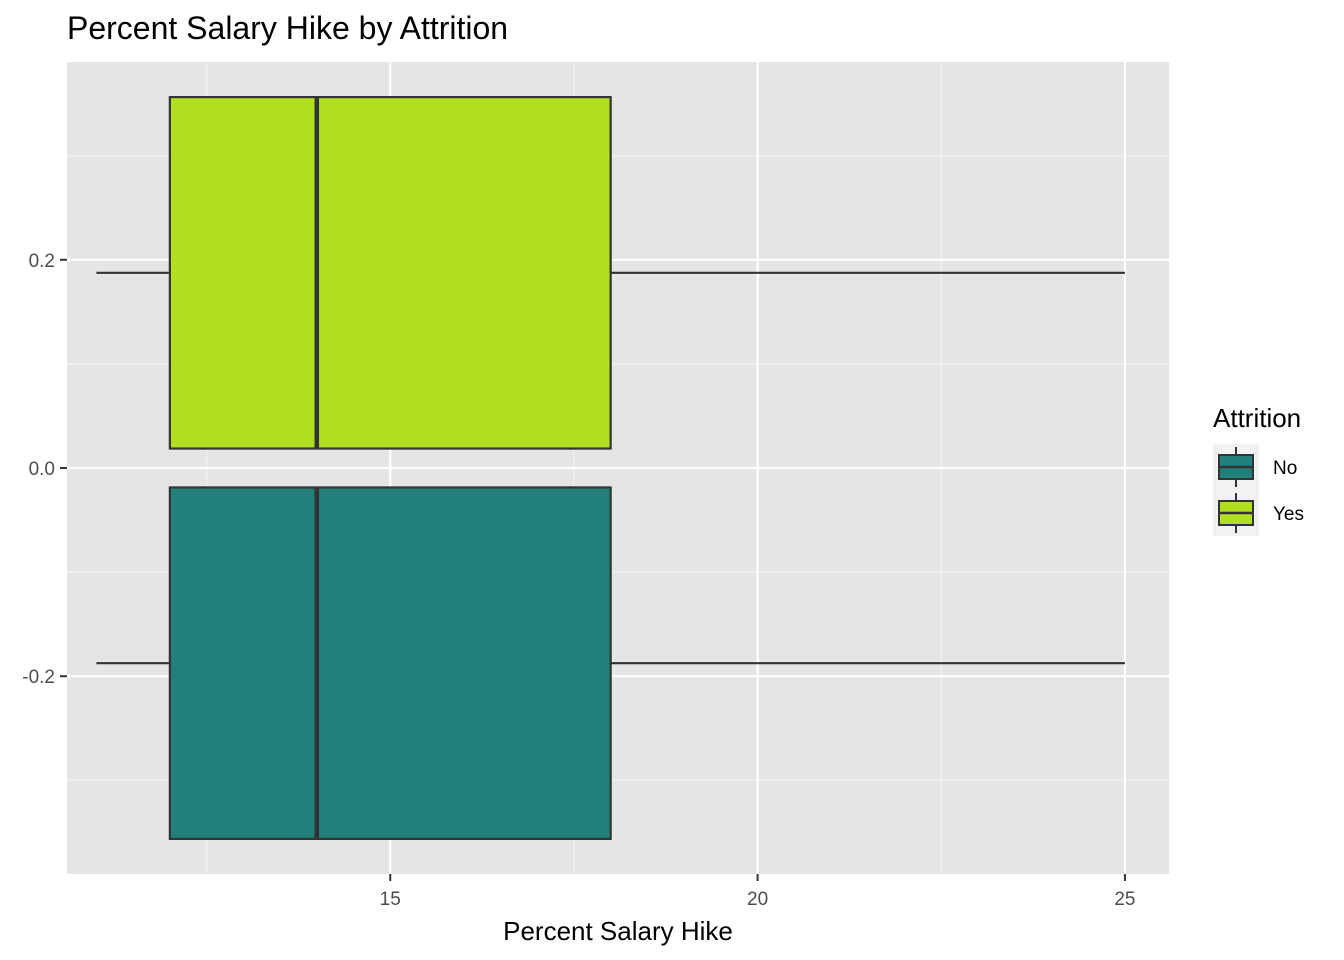 This screenshot has height=960, width=1344. I want to click on y-tick-label: 0.0, so click(42, 469).